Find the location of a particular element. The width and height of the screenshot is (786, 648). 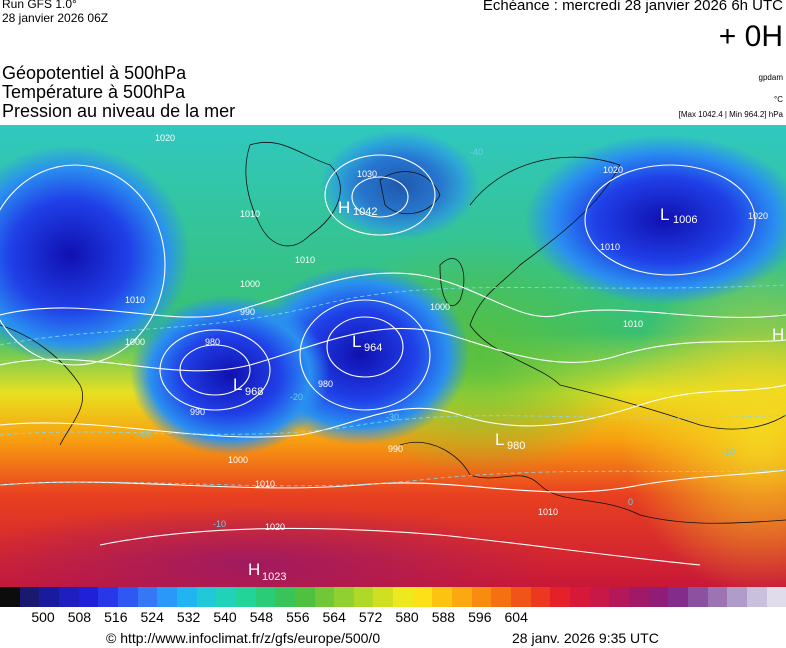

unit-geopotential: gpdam is located at coordinates (770, 77).